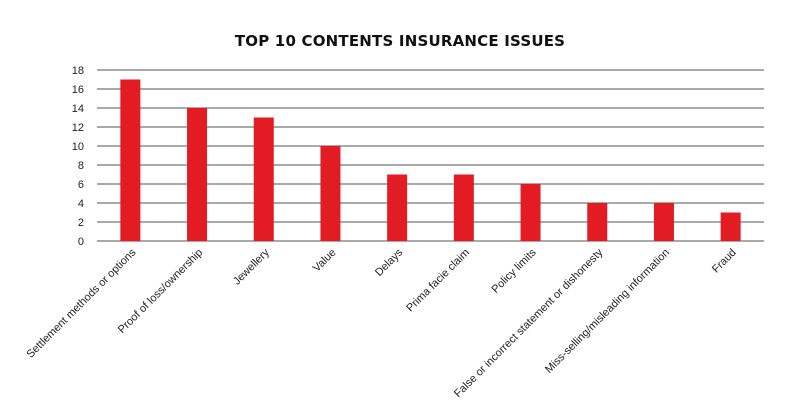 The height and width of the screenshot is (413, 800). Describe the element at coordinates (81, 303) in the screenshot. I see `x-category-label: Settlement methods or options` at that location.